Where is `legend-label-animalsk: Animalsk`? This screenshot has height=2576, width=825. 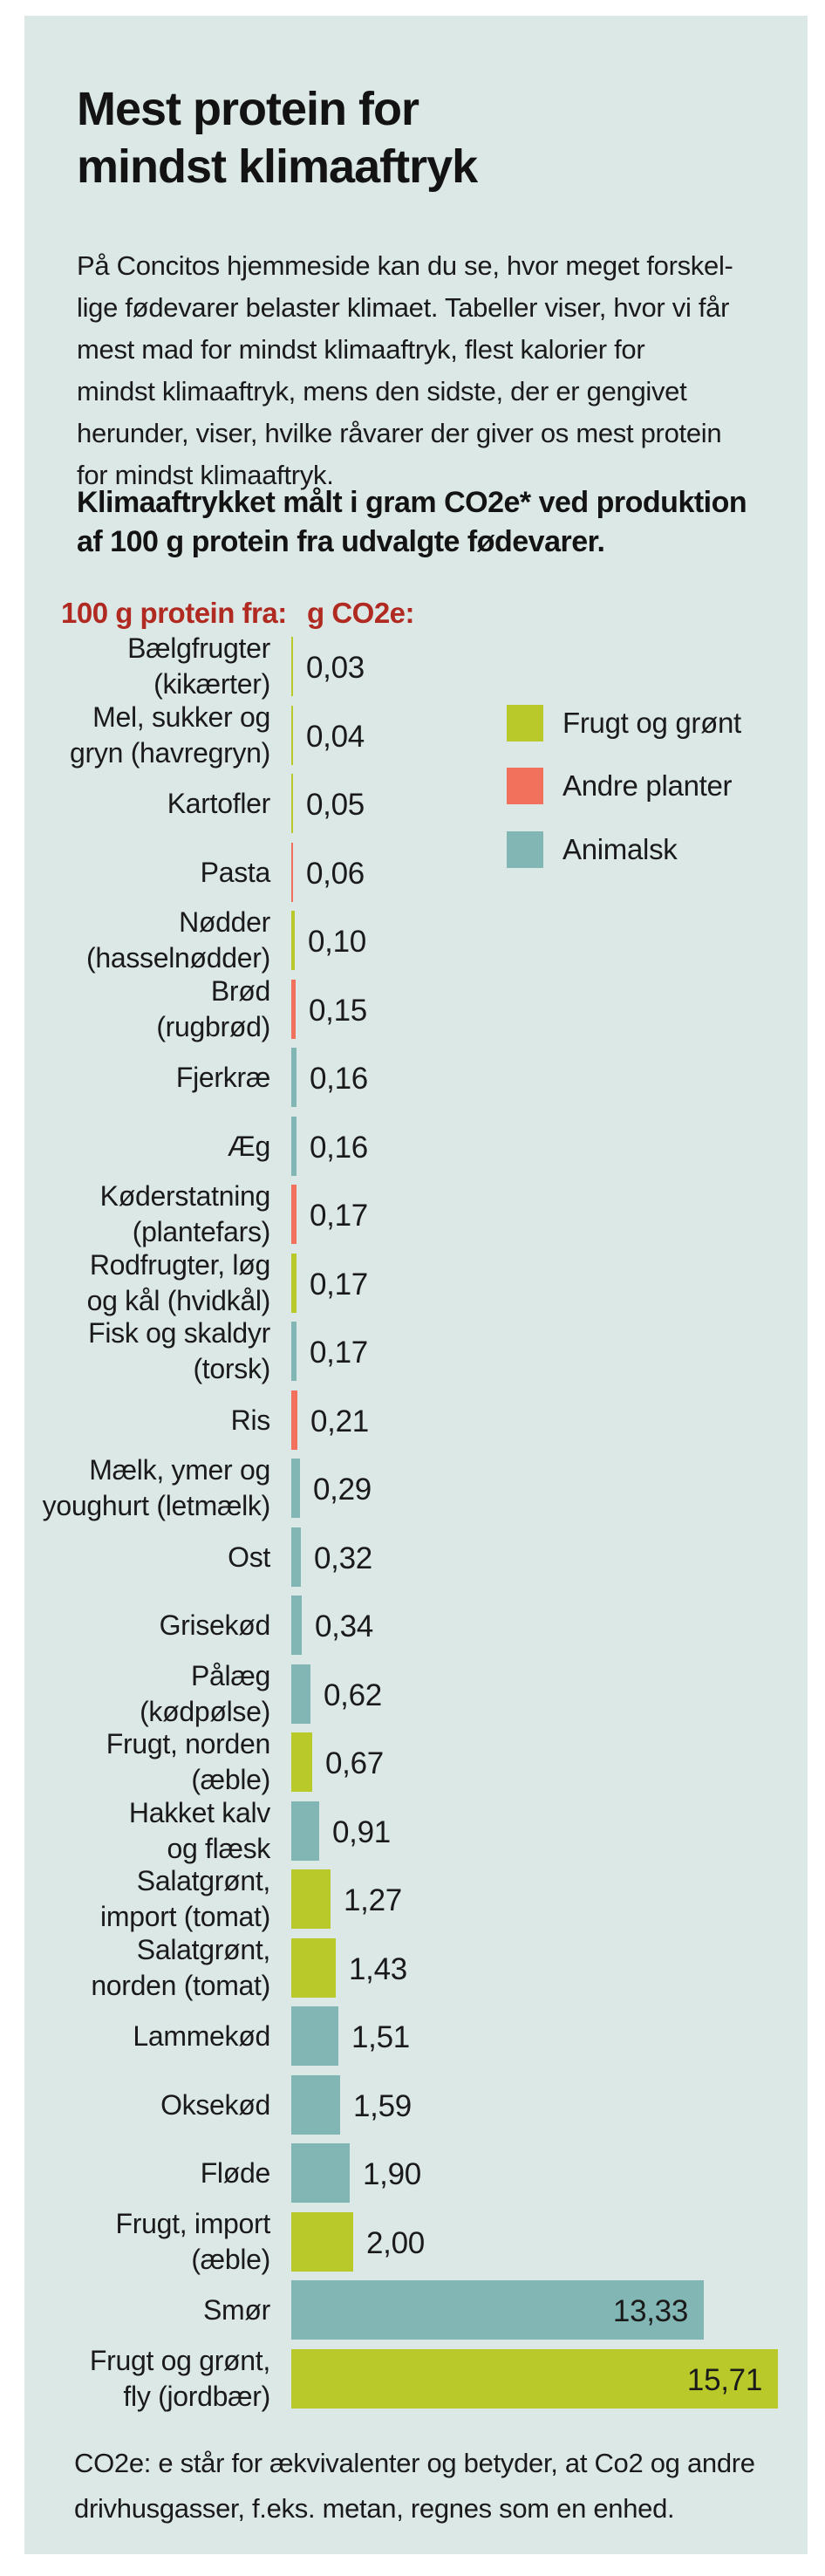
legend-label-animalsk: Animalsk is located at coordinates (620, 849).